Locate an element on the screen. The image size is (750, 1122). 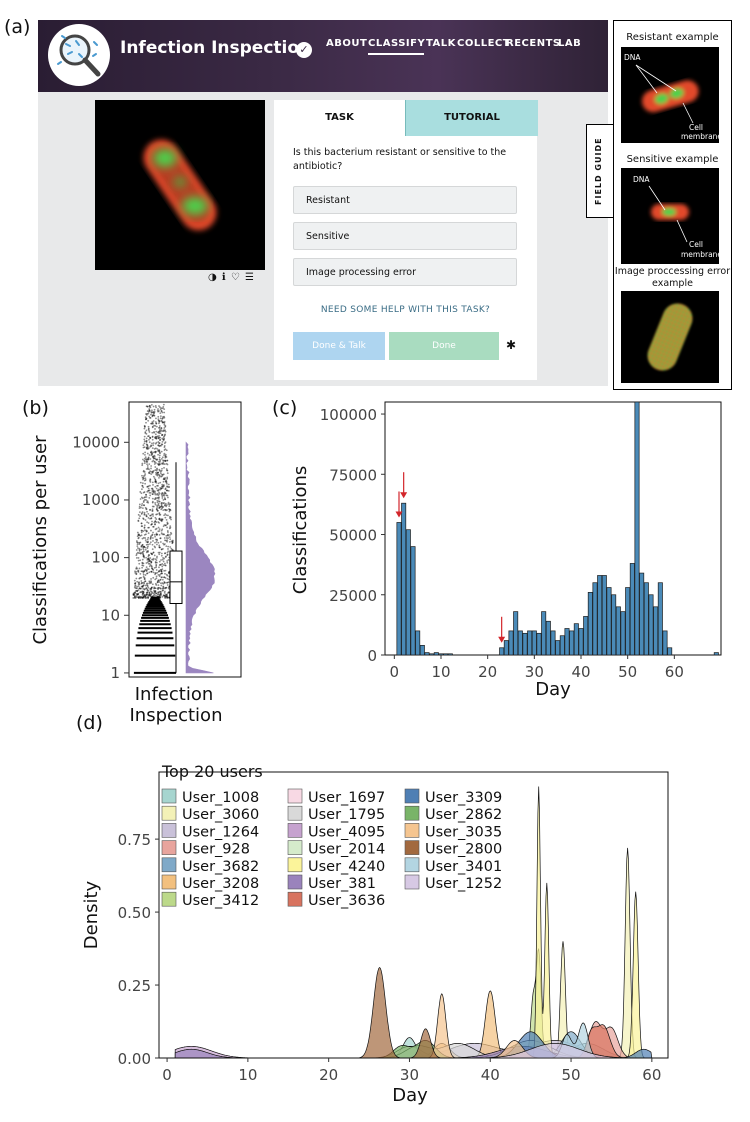
project-title: Infection Inspection is located at coordinates (216, 48).